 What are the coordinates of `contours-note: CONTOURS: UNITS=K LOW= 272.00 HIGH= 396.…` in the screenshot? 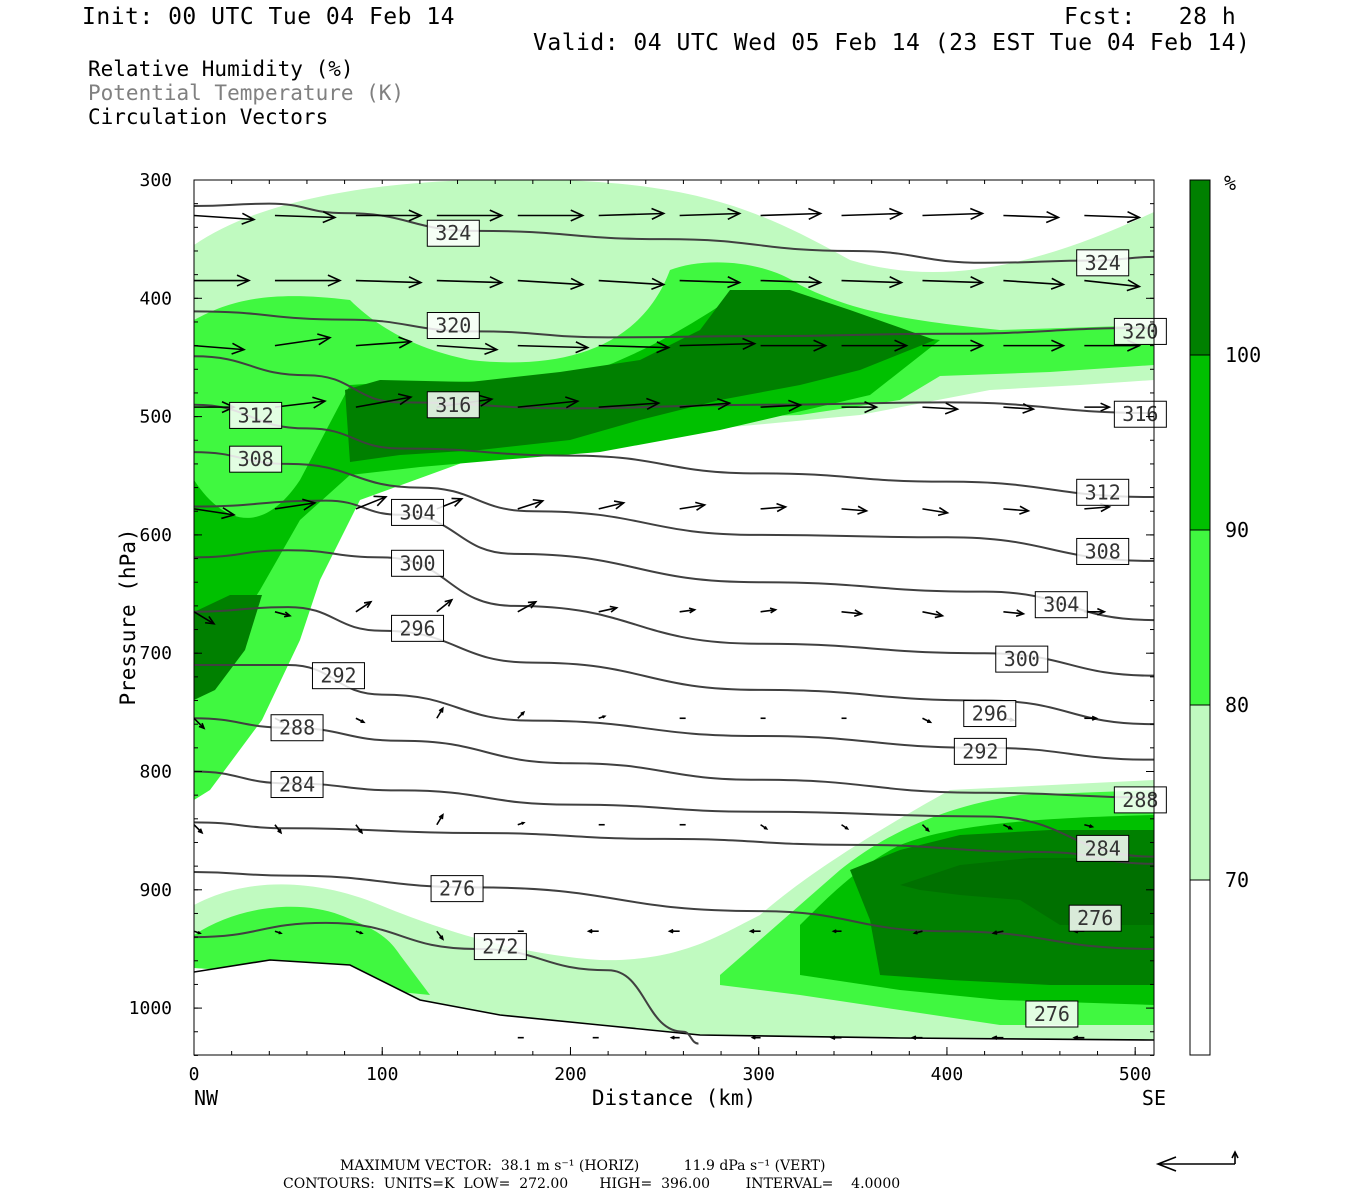 It's located at (592, 1184).